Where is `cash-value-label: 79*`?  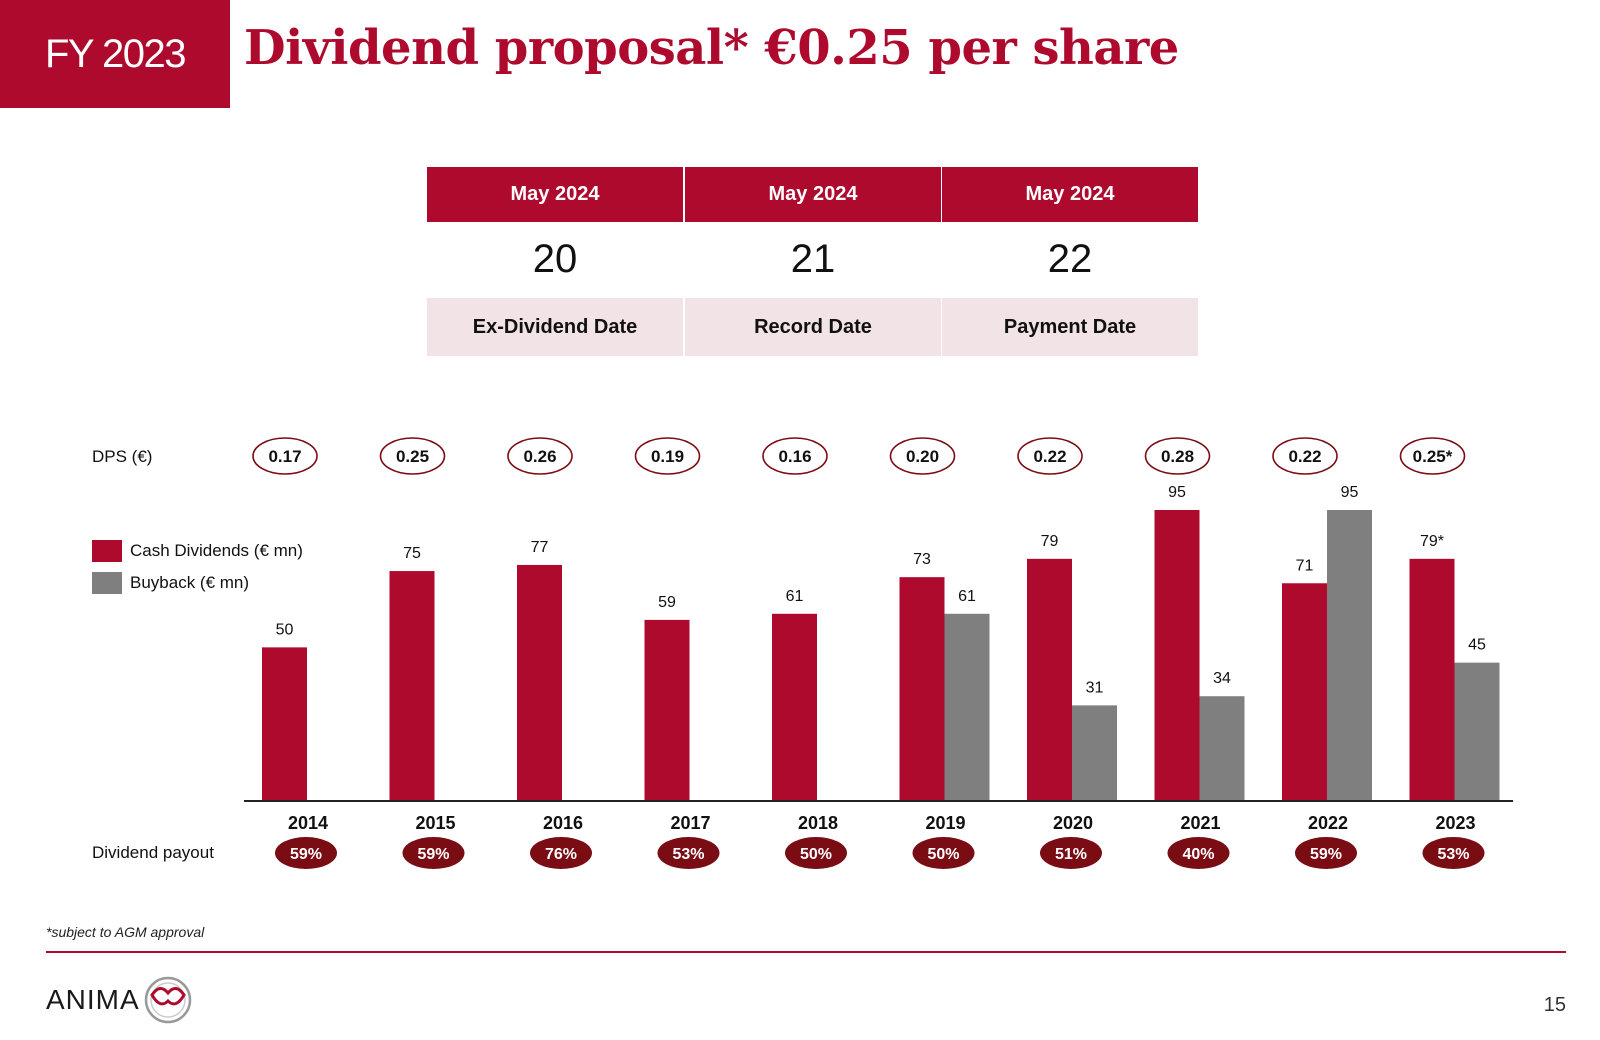
cash-value-label: 79* is located at coordinates (1432, 541).